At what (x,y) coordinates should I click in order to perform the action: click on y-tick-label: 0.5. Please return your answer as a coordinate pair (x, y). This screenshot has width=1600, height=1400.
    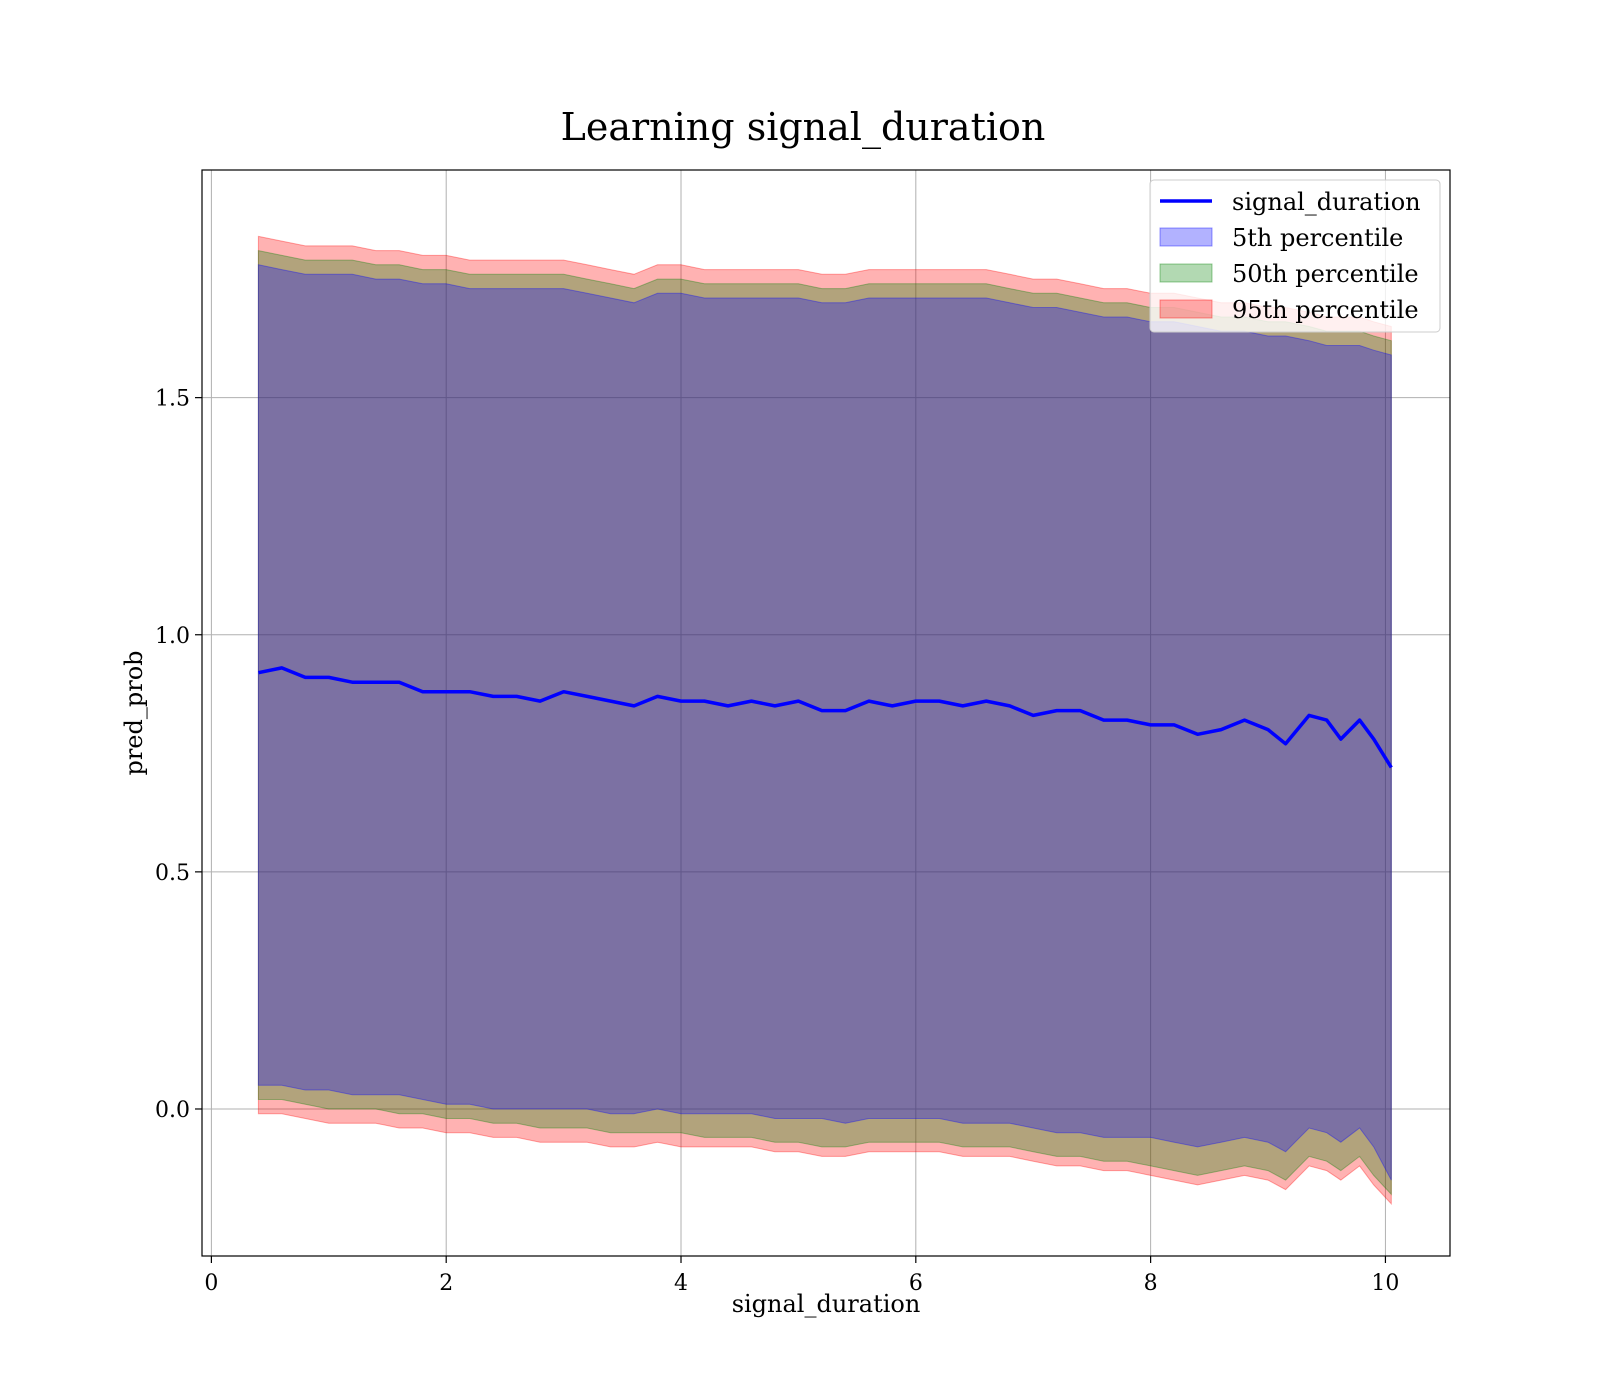
    Looking at the image, I should click on (172, 873).